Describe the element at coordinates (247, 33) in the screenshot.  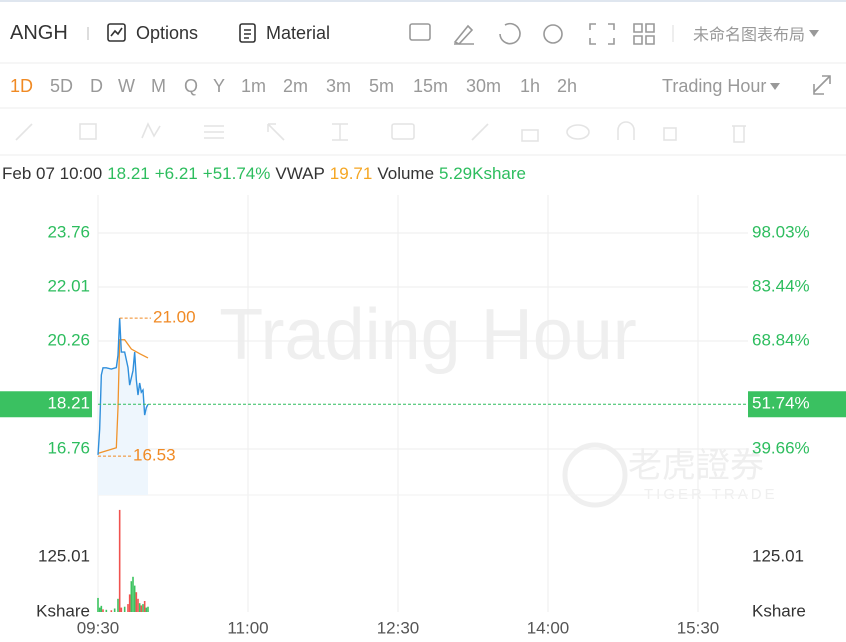
I see `material-icon` at that location.